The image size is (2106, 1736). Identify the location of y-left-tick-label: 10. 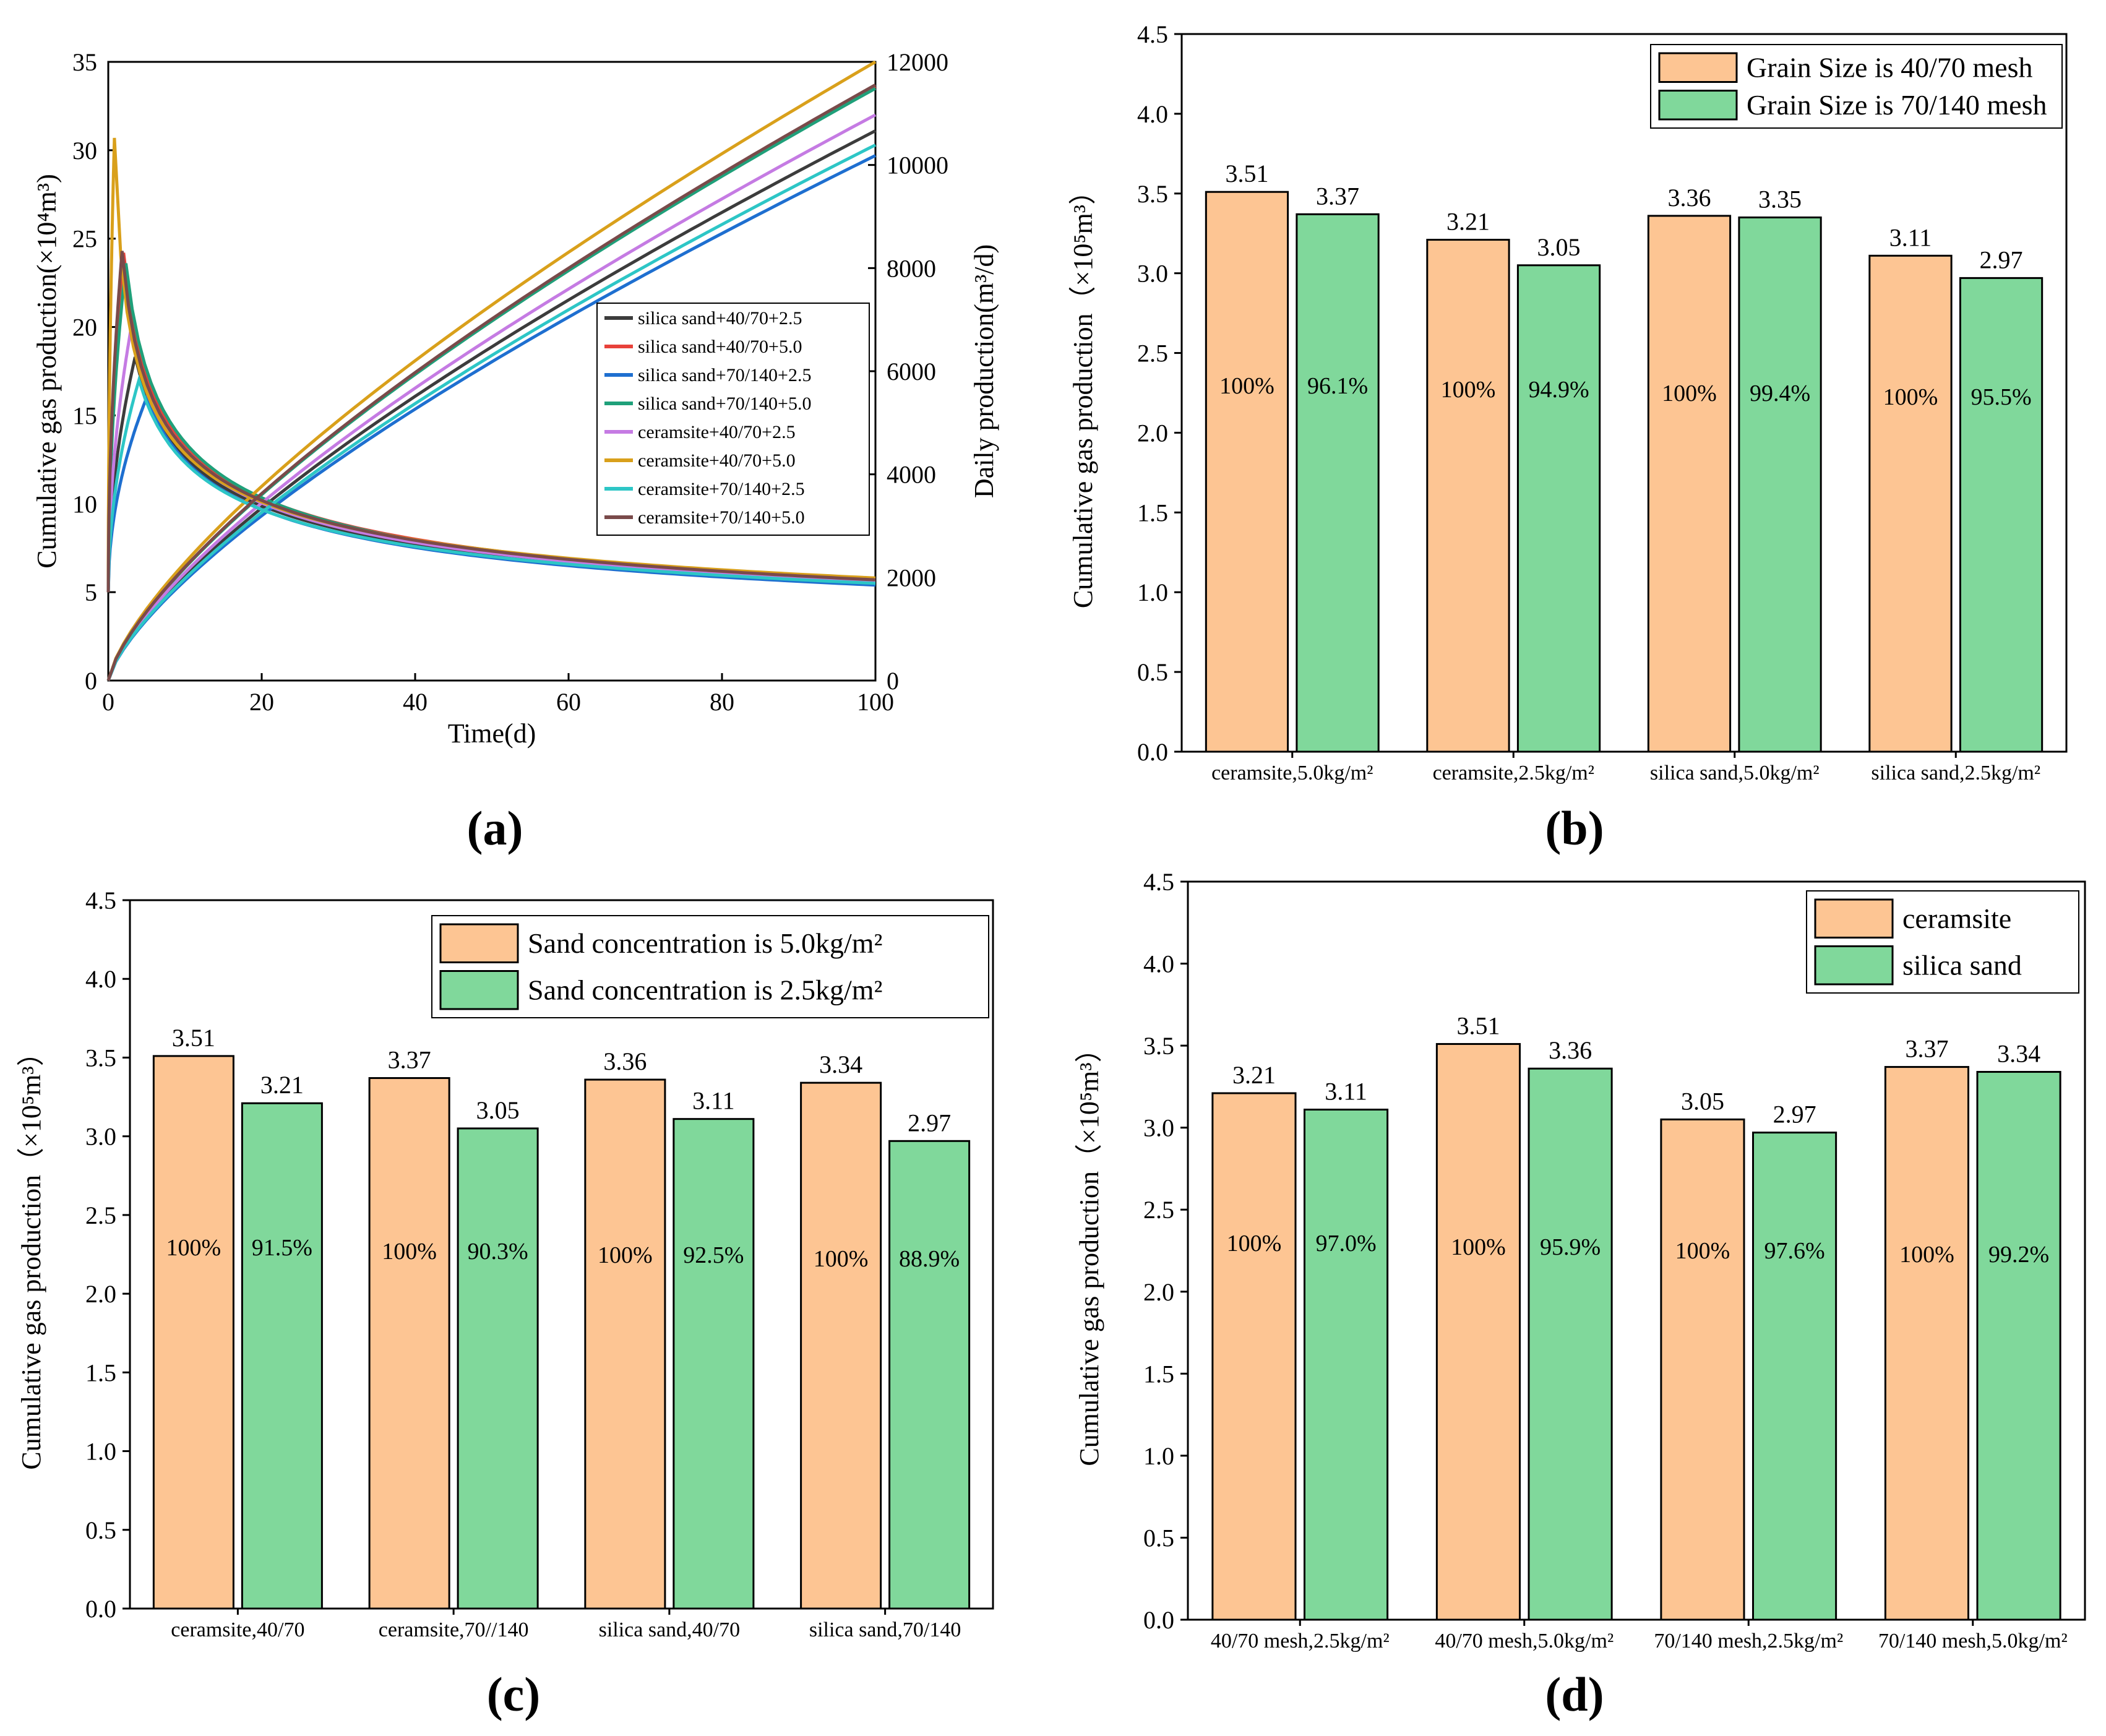
(85, 504).